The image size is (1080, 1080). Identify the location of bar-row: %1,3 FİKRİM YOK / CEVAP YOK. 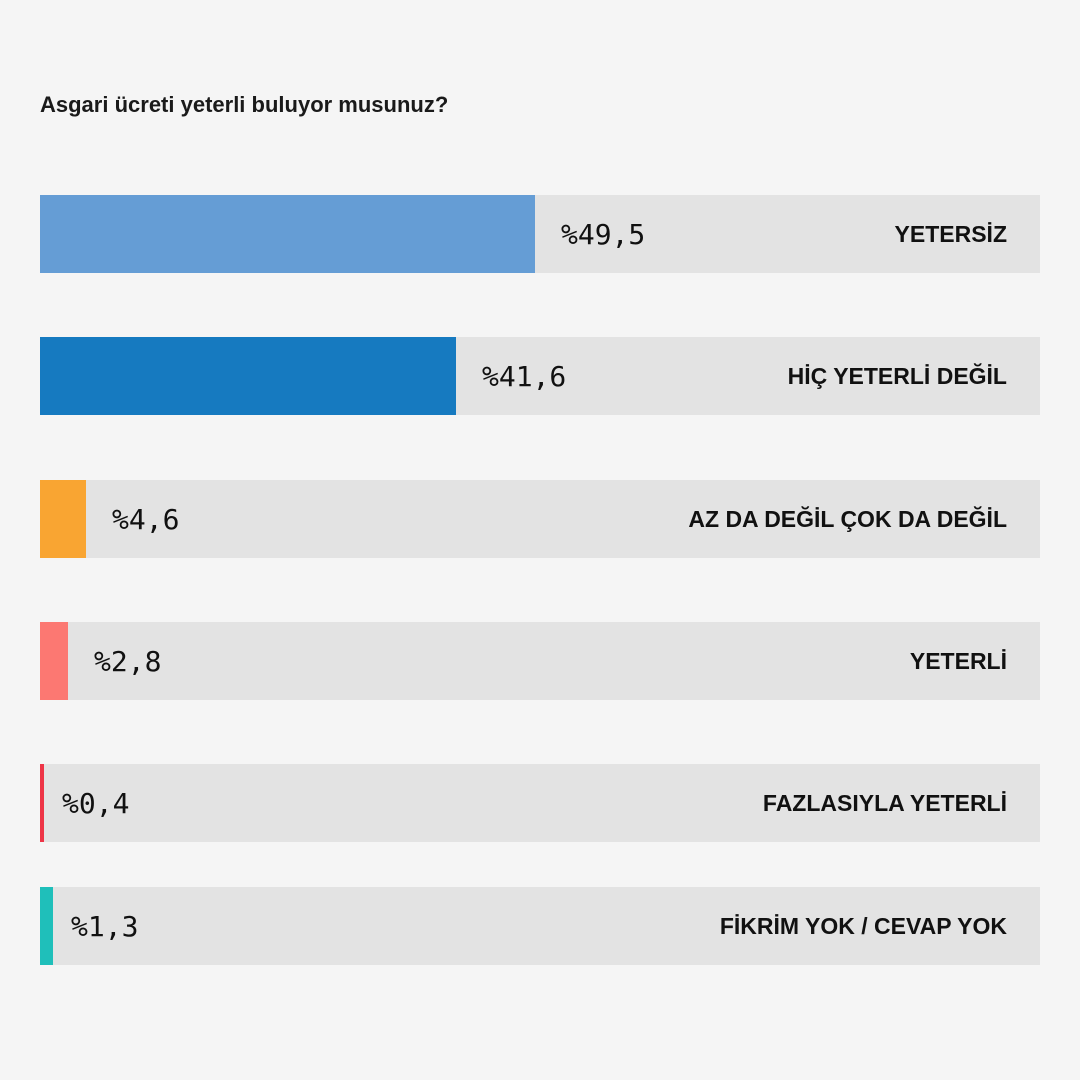
(540, 926).